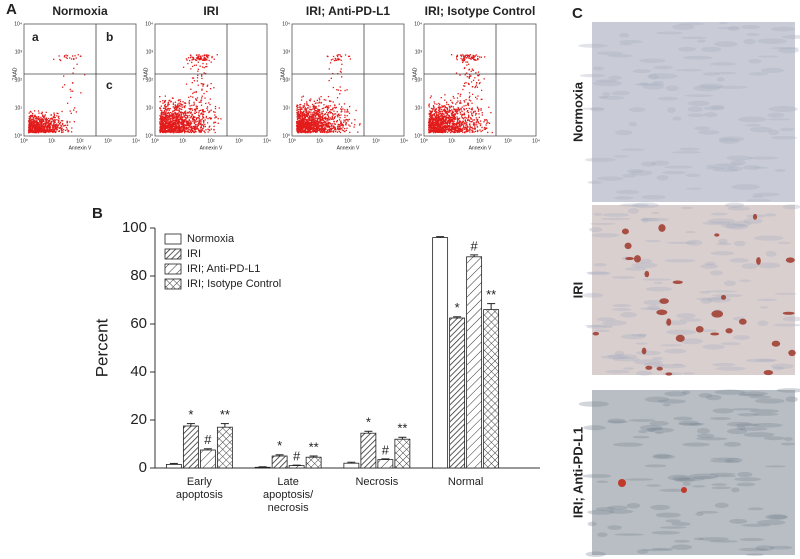 The image size is (800, 559). What do you see at coordinates (480, 11) in the screenshot?
I see `flow-title: IRI; Isotype Control` at bounding box center [480, 11].